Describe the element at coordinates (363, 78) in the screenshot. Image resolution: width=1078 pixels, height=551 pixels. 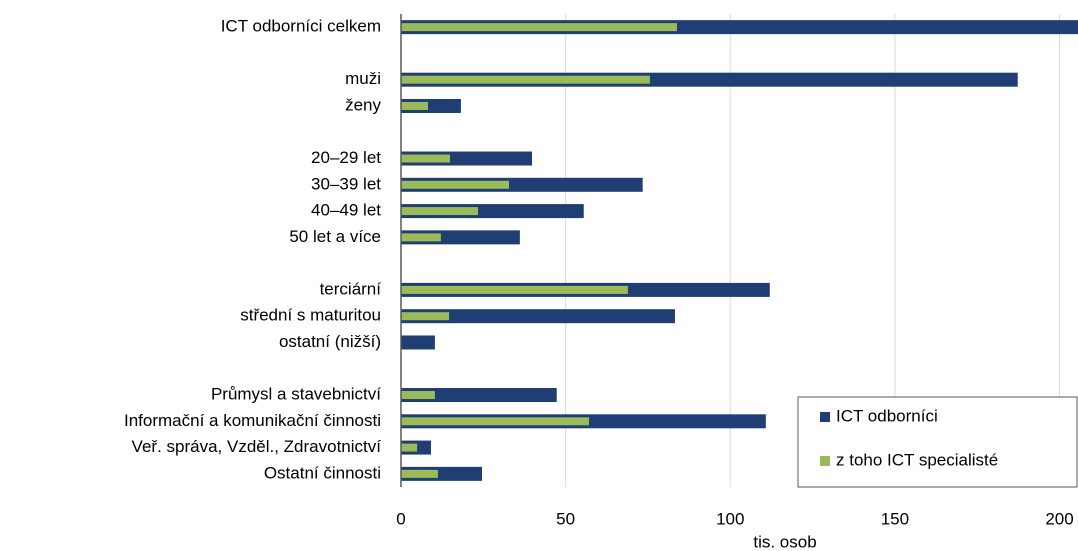
I see `y-tick-label: muži` at that location.